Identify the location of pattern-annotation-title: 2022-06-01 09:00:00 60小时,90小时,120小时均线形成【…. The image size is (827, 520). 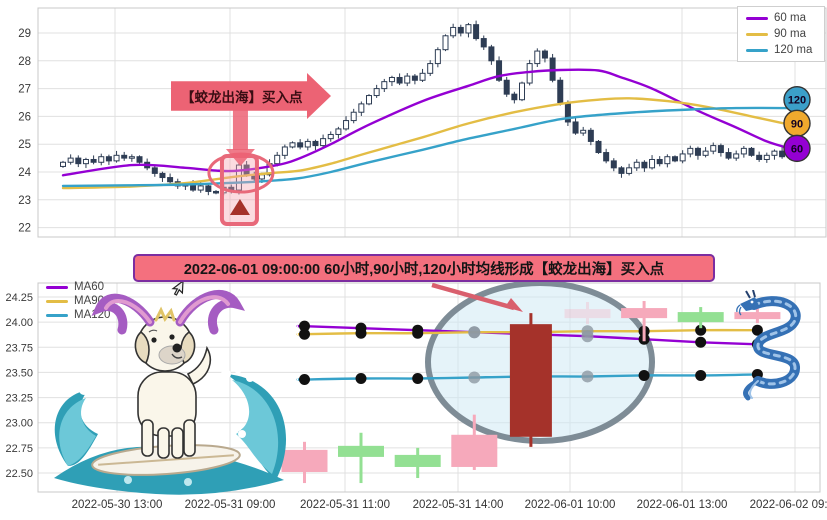
(424, 268).